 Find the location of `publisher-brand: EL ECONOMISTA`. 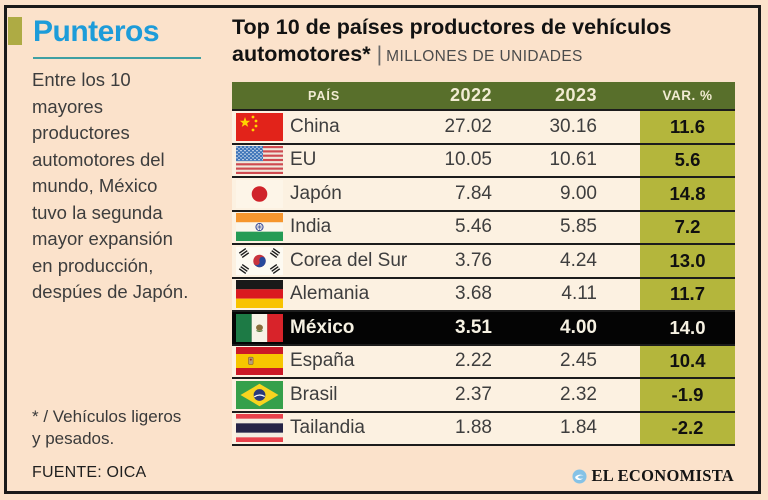

publisher-brand: EL ECONOMISTA is located at coordinates (653, 476).